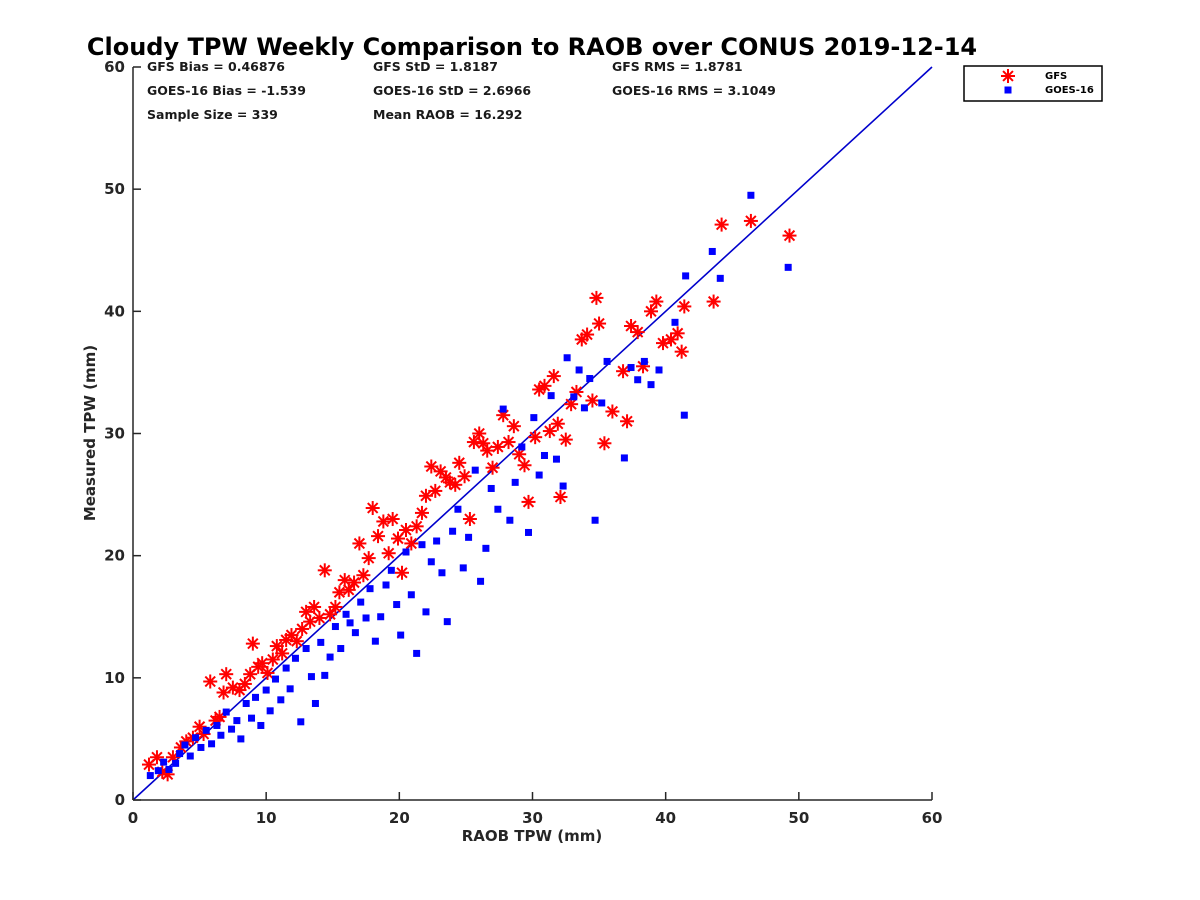 Image resolution: width=1200 pixels, height=900 pixels. Describe the element at coordinates (266, 818) in the screenshot. I see `x-tick-label: 10` at that location.